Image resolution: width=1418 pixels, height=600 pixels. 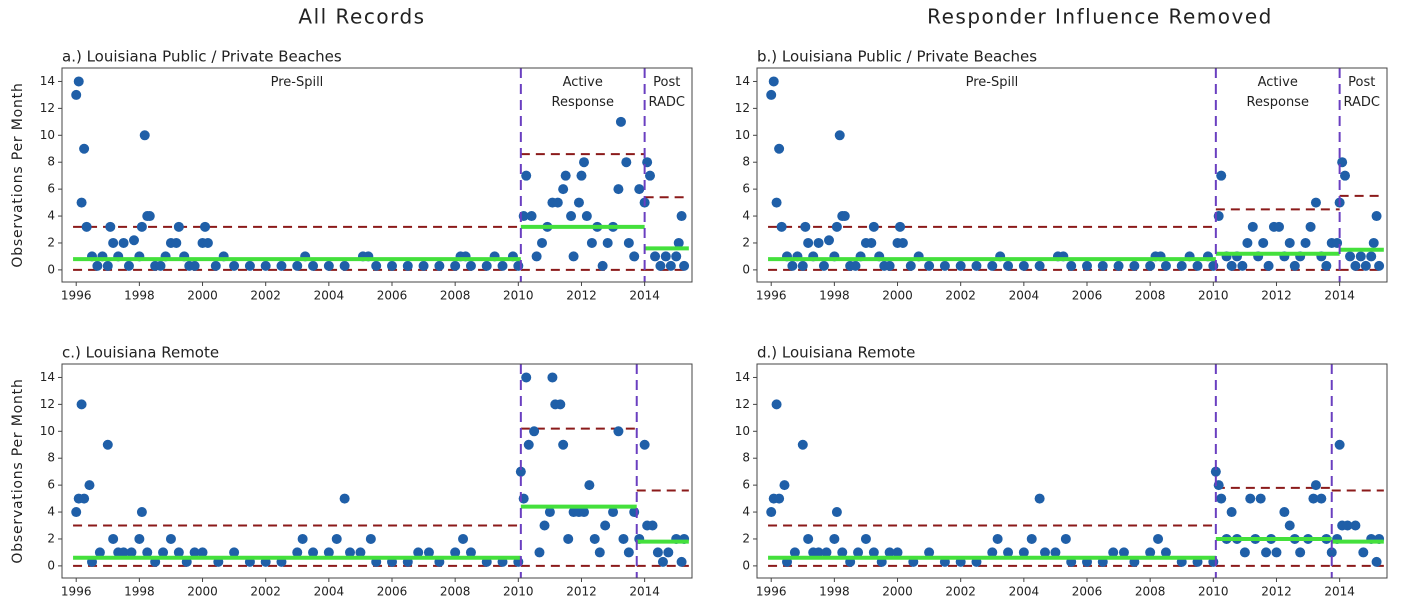 What do you see at coordinates (1278, 102) in the screenshot?
I see `phase-label-line: Response` at bounding box center [1278, 102].